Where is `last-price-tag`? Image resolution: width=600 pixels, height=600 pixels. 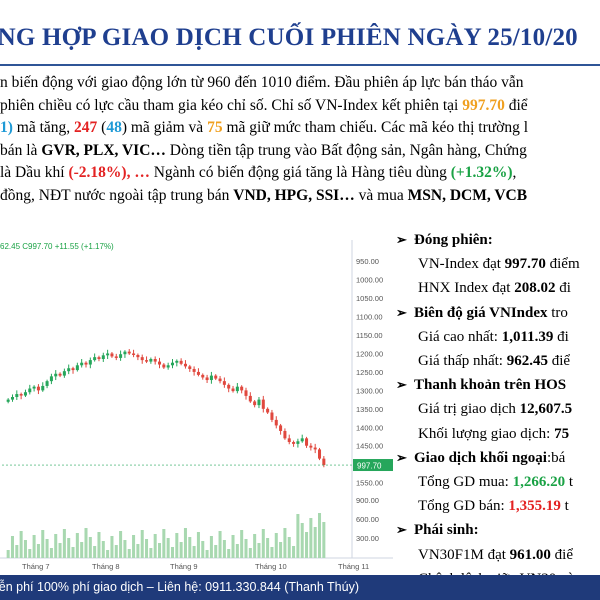
last-price-tag is located at coordinates (373, 465).